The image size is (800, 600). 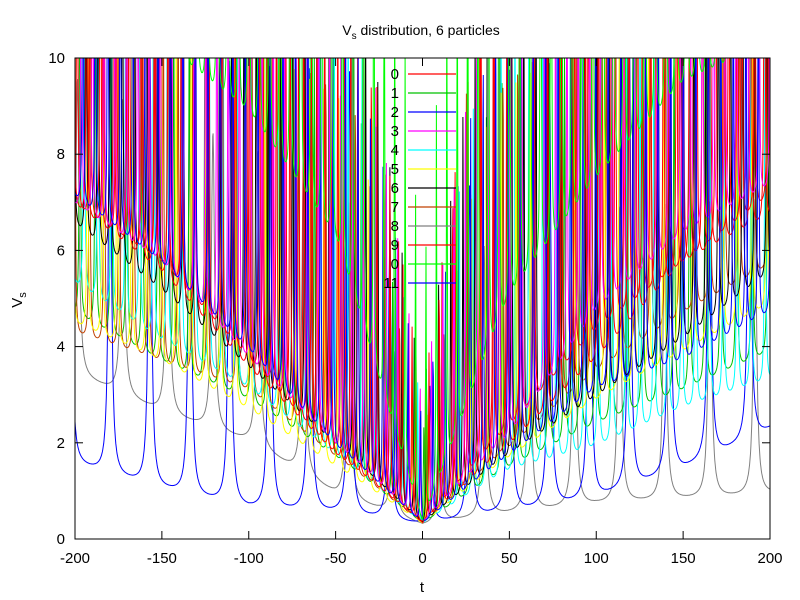 I want to click on y-tick-label: 0, so click(x=61, y=539).